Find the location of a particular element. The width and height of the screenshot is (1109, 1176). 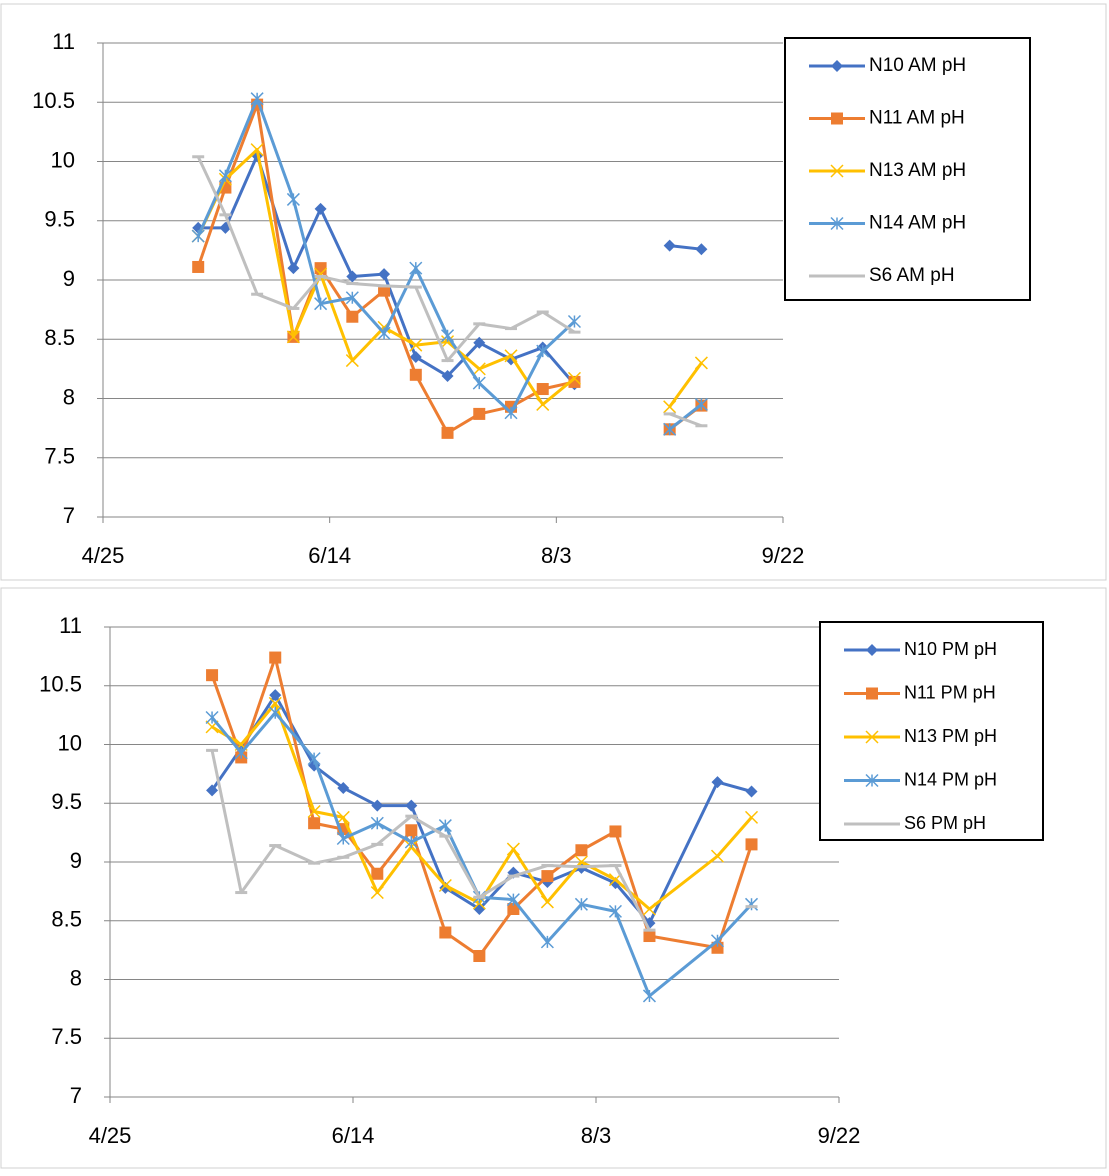

legend-label: N14 AM pH is located at coordinates (917, 223).